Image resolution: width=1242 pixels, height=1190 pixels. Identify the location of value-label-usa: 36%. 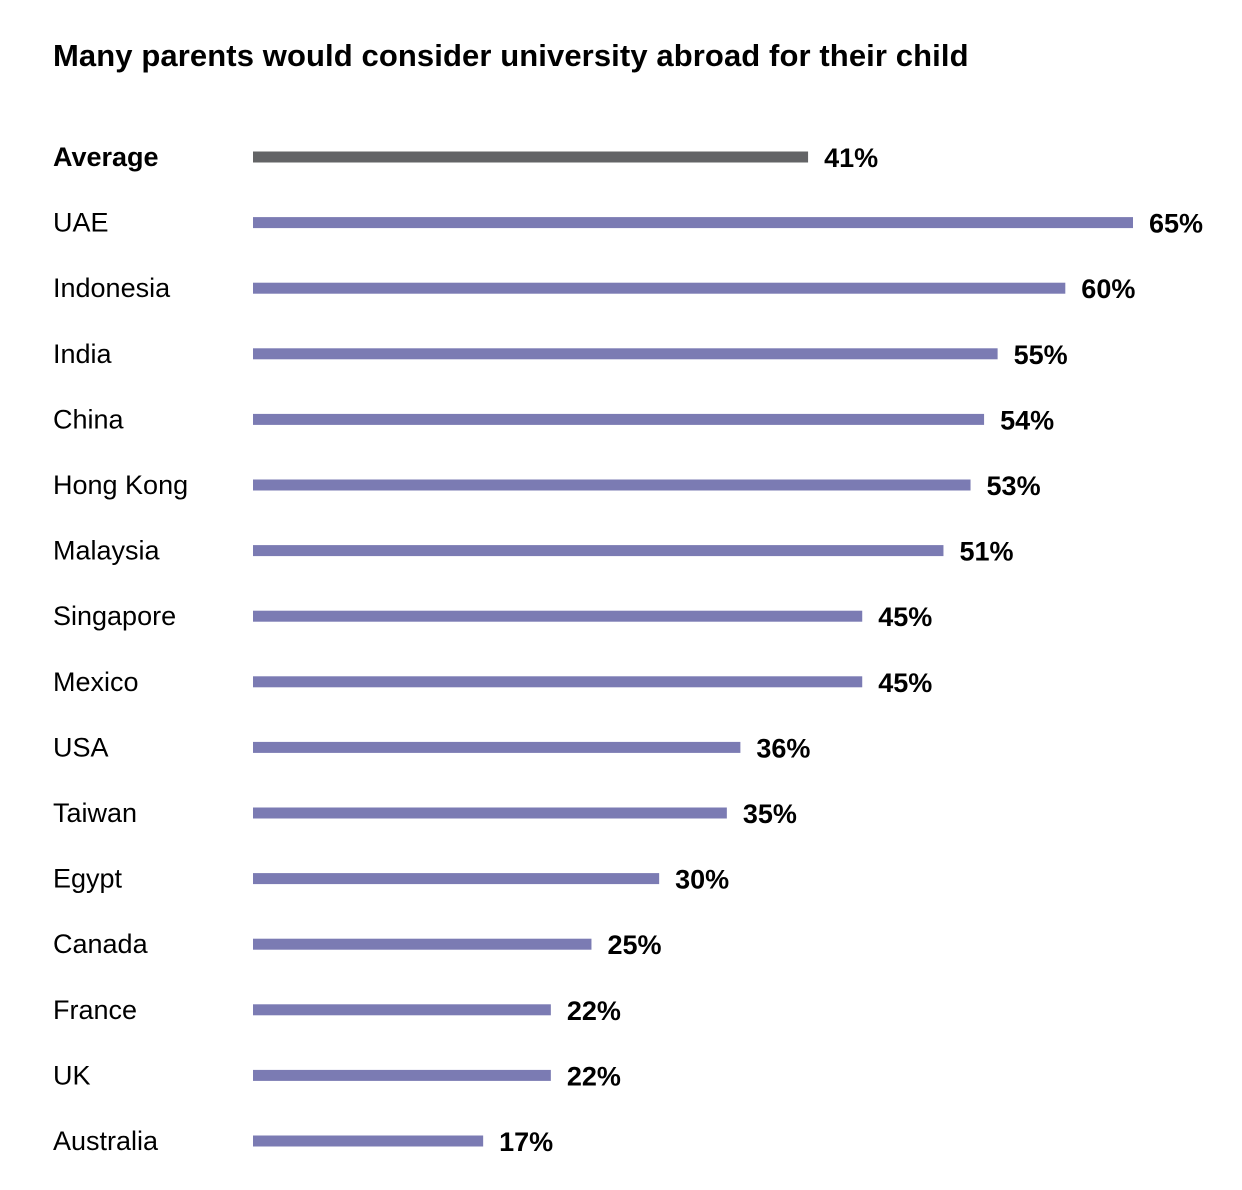
(783, 748).